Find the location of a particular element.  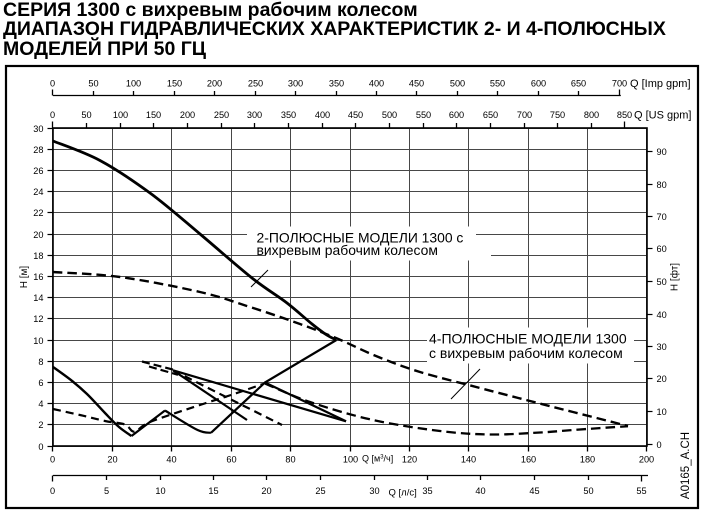

svg-text: 4 is located at coordinates (40, 404).